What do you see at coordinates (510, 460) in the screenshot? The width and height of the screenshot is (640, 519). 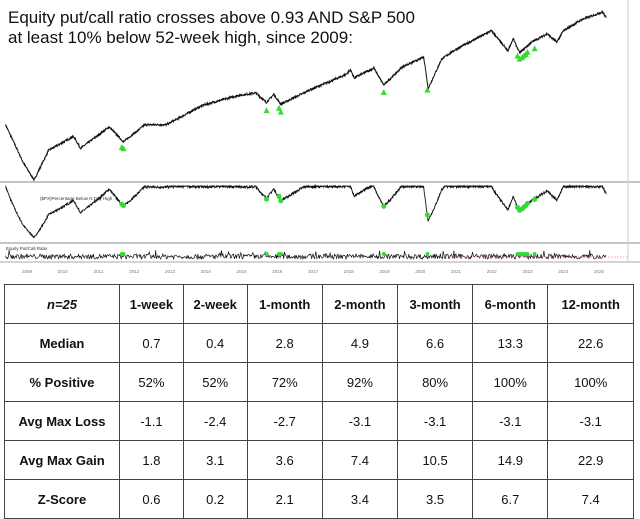 I see `table-cell: 14.9` at bounding box center [510, 460].